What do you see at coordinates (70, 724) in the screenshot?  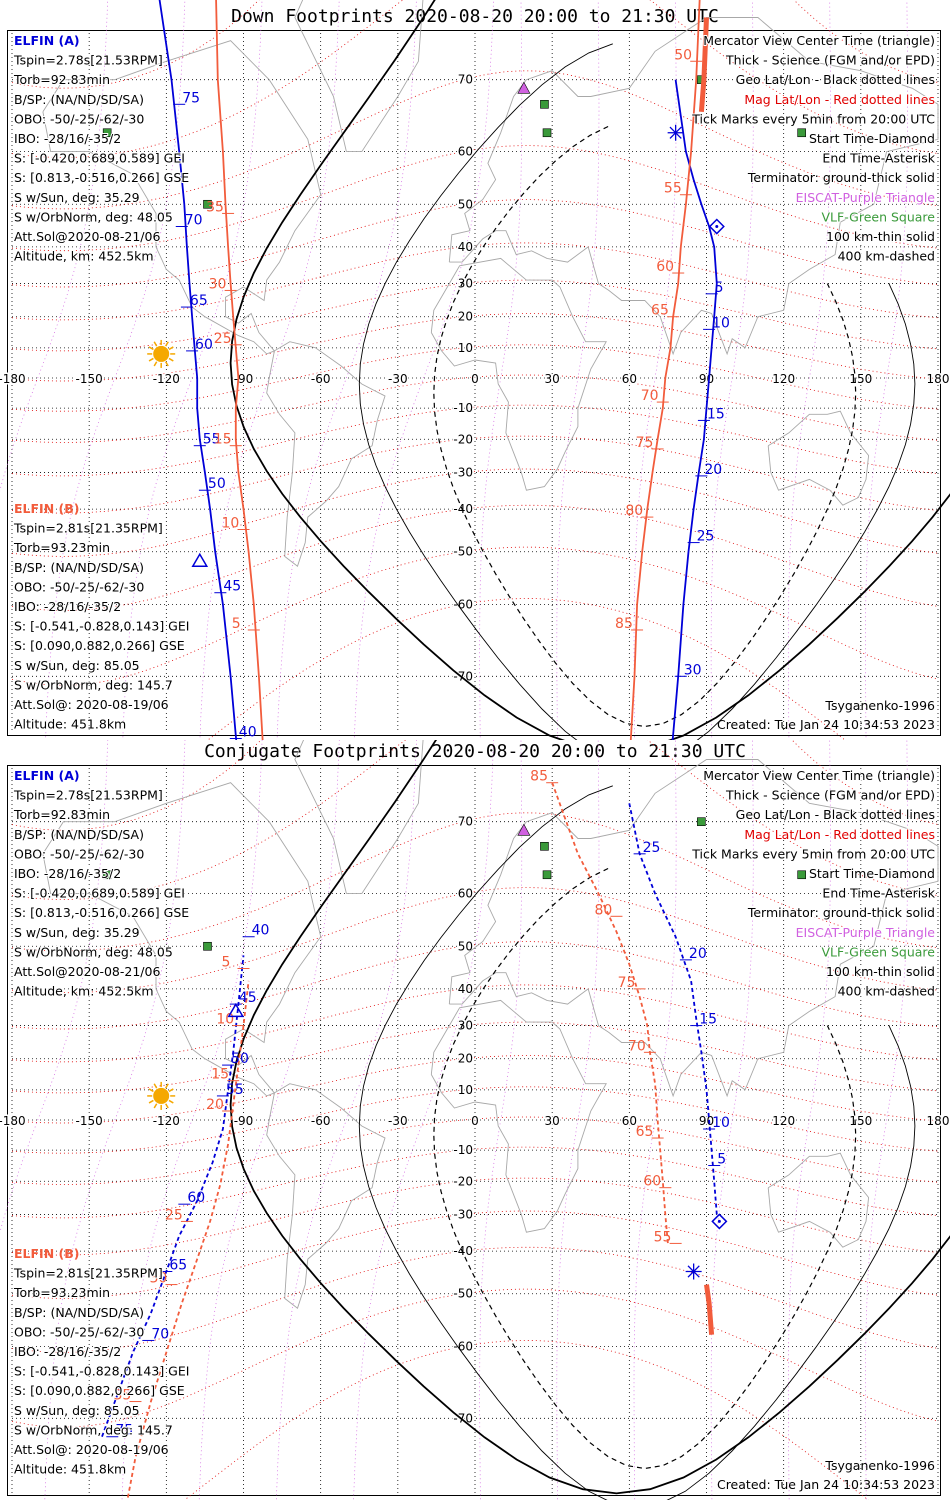 I see `elfin-b-info-line: Altitude: 451.8km` at bounding box center [70, 724].